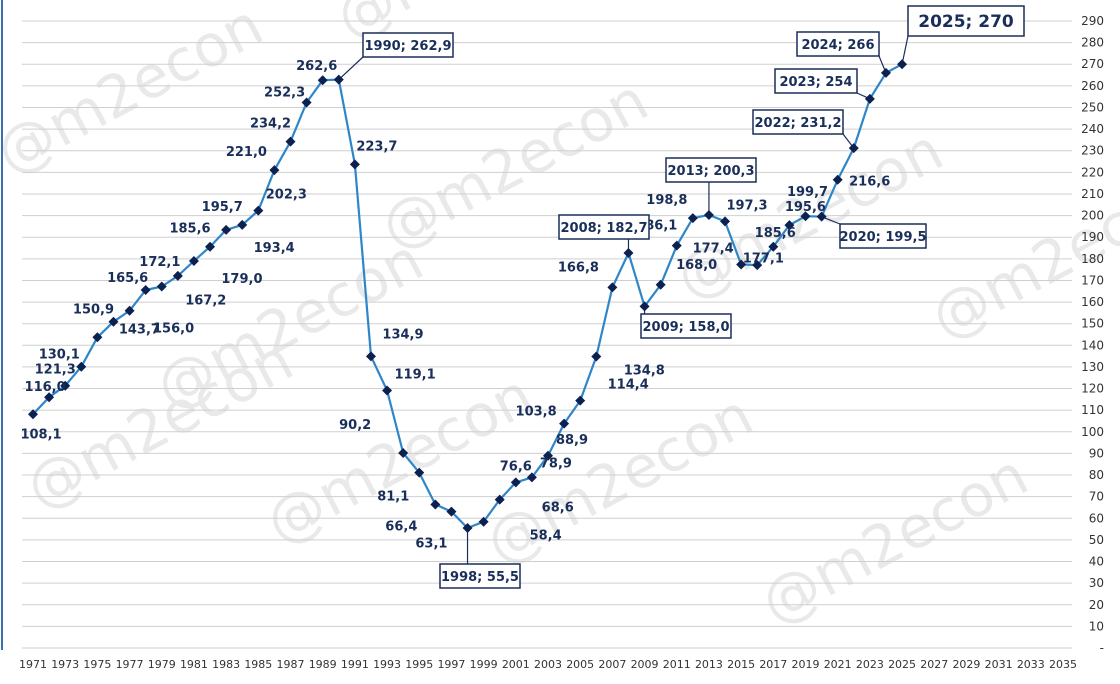 The width and height of the screenshot is (1120, 684). What do you see at coordinates (355, 664) in the screenshot?
I see `x-tick-label: 1991` at bounding box center [355, 664].